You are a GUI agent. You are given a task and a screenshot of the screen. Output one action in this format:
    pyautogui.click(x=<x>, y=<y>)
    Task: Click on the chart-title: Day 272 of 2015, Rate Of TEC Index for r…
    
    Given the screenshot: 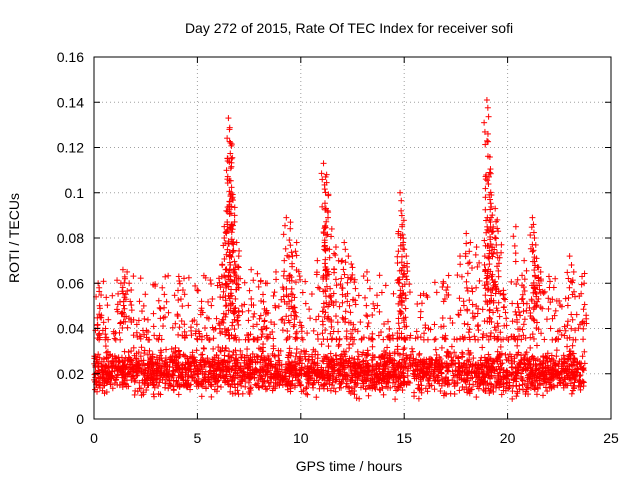 What is the action you would take?
    pyautogui.click(x=349, y=28)
    